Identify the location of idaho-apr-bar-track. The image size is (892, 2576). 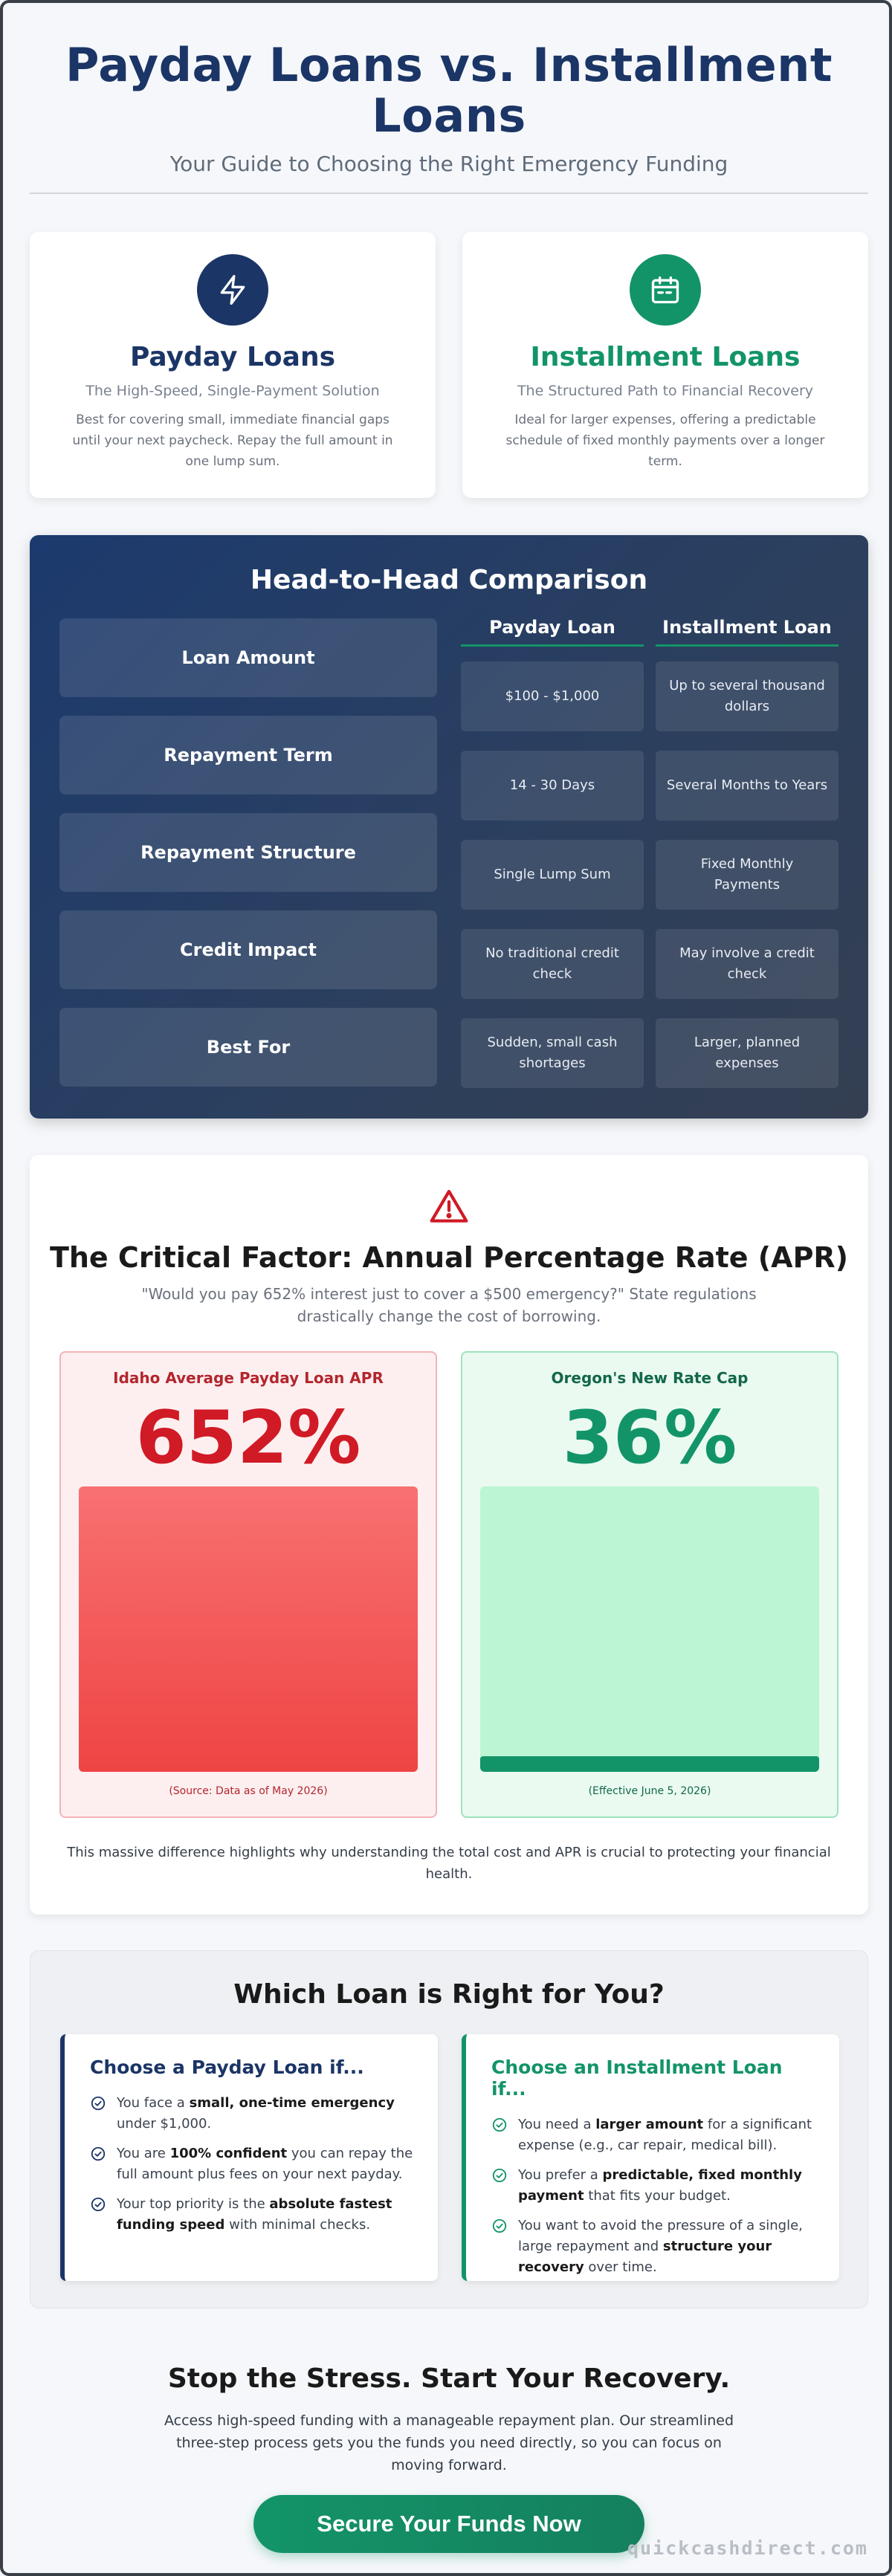
(249, 1629).